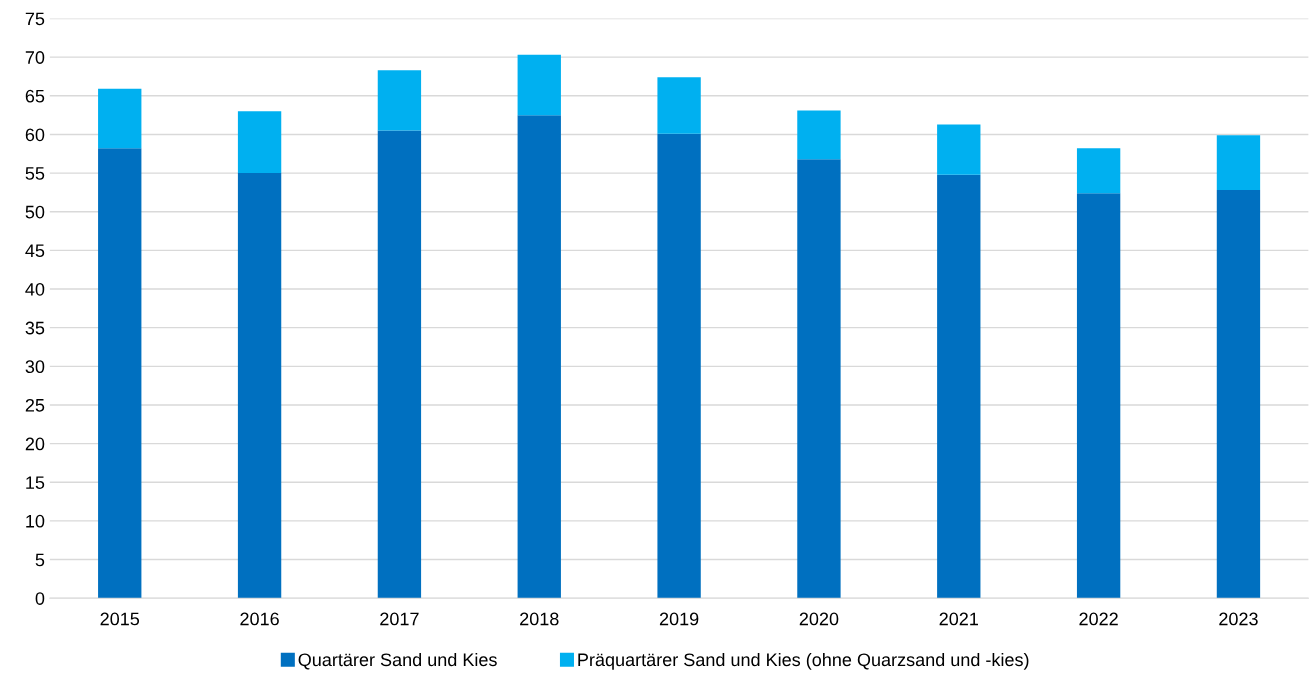  I want to click on y-tick-label: 30, so click(35, 367).